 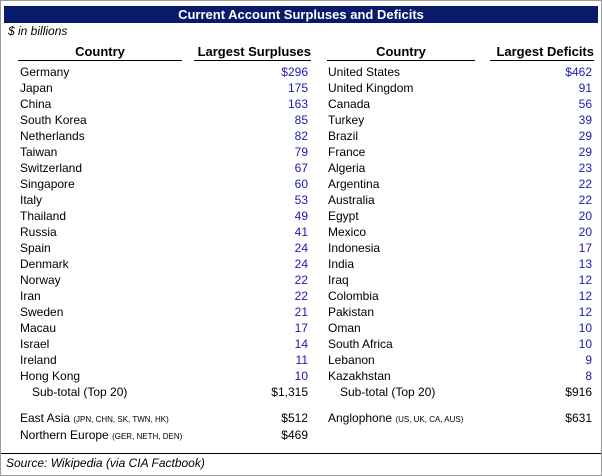 I want to click on deficit-country: Algeria, so click(x=347, y=168).